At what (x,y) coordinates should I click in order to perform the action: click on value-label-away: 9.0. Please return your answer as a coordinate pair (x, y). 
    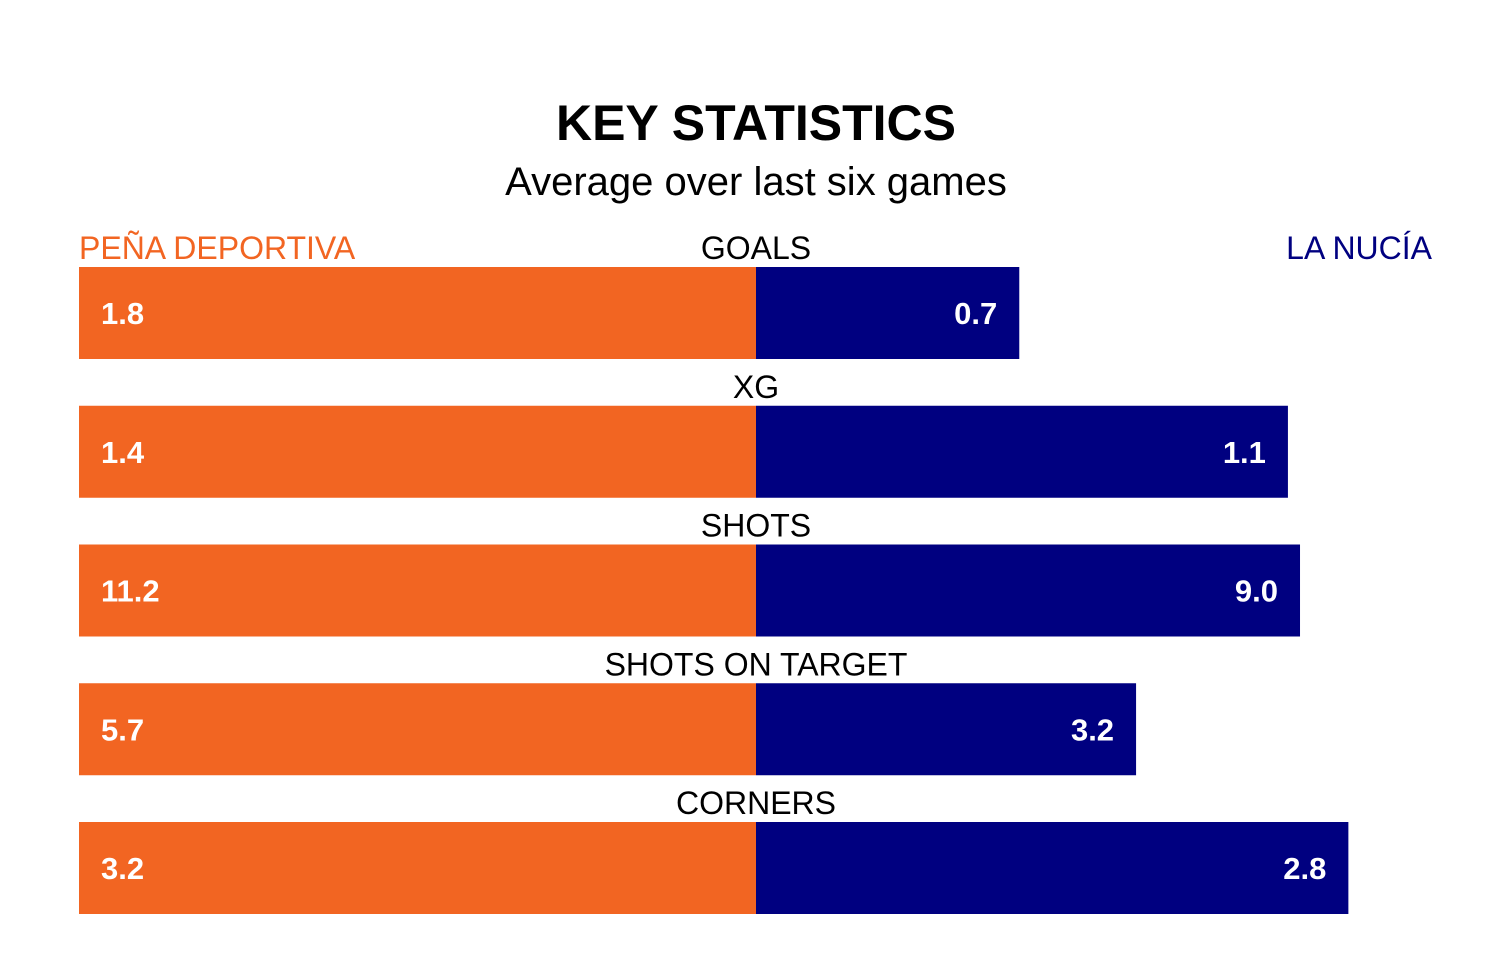
    Looking at the image, I should click on (1256, 591).